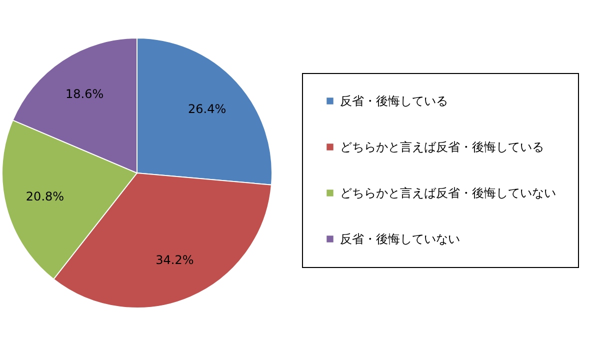  I want to click on legend-label: どちらかと言えば反省・後悔していない, so click(448, 193).